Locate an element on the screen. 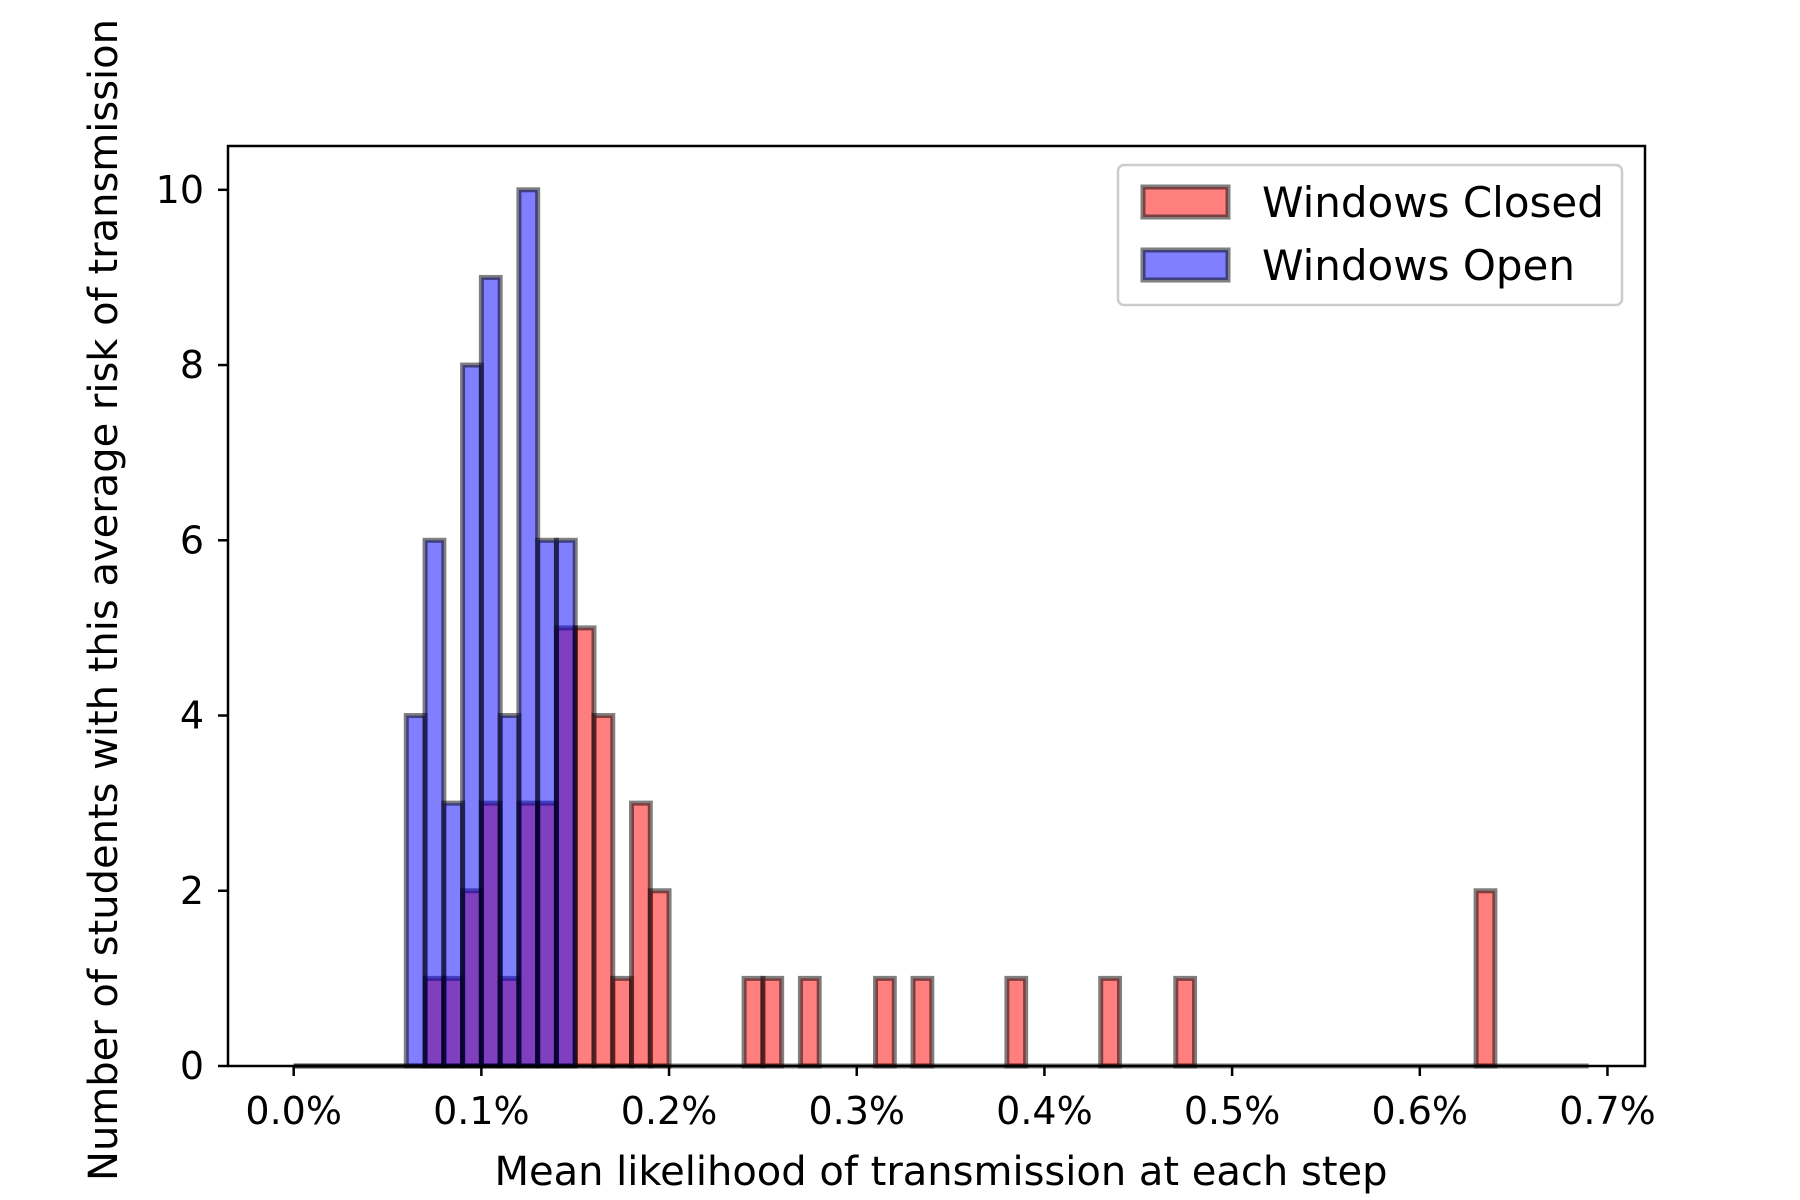 This screenshot has height=1200, width=1800. y-tick-label: 10 is located at coordinates (180, 190).